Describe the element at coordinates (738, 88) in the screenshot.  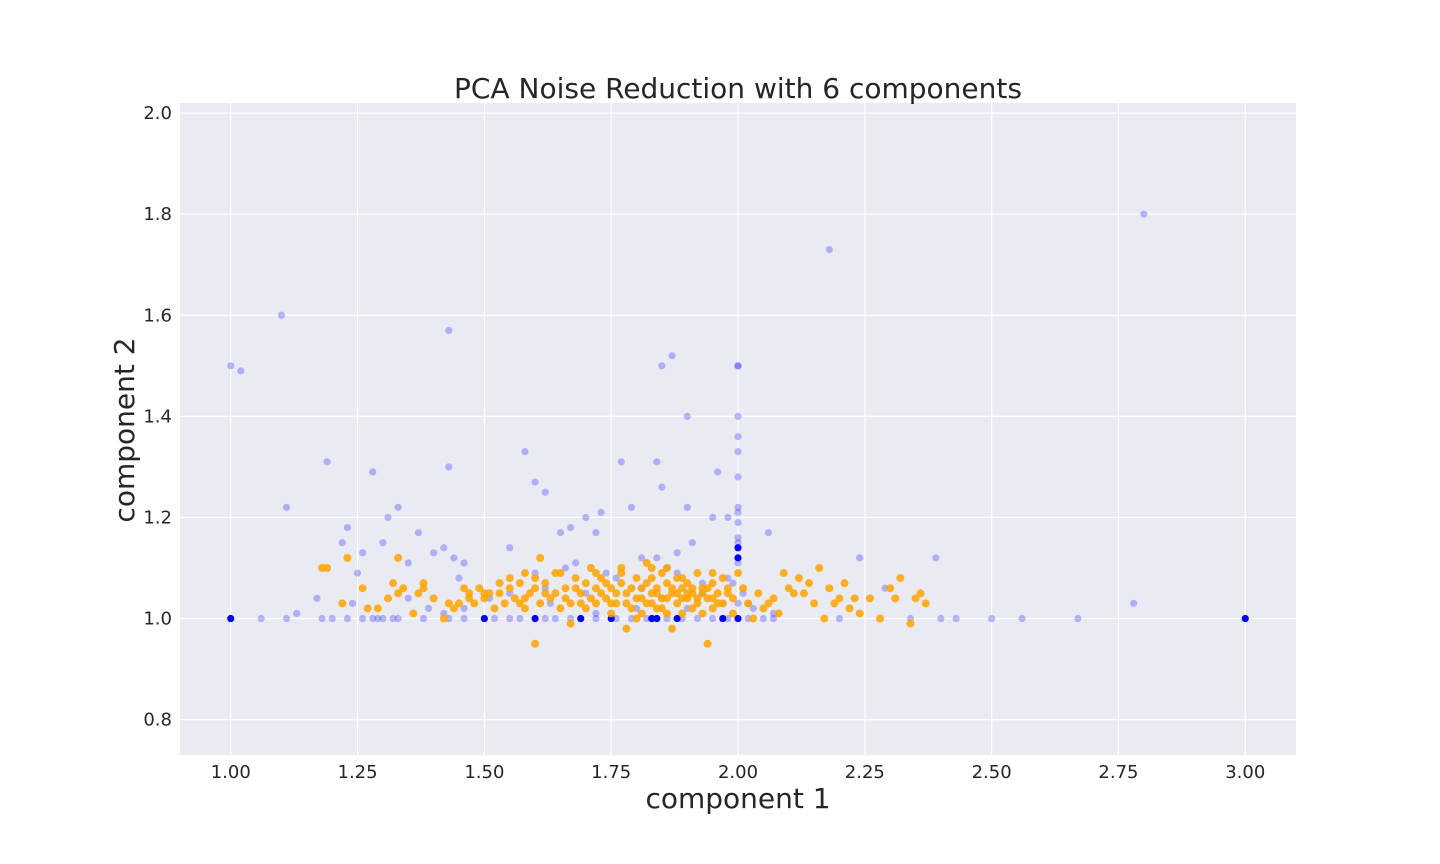
I see `chart-title: PCA Noise Reduction with 6 components` at that location.